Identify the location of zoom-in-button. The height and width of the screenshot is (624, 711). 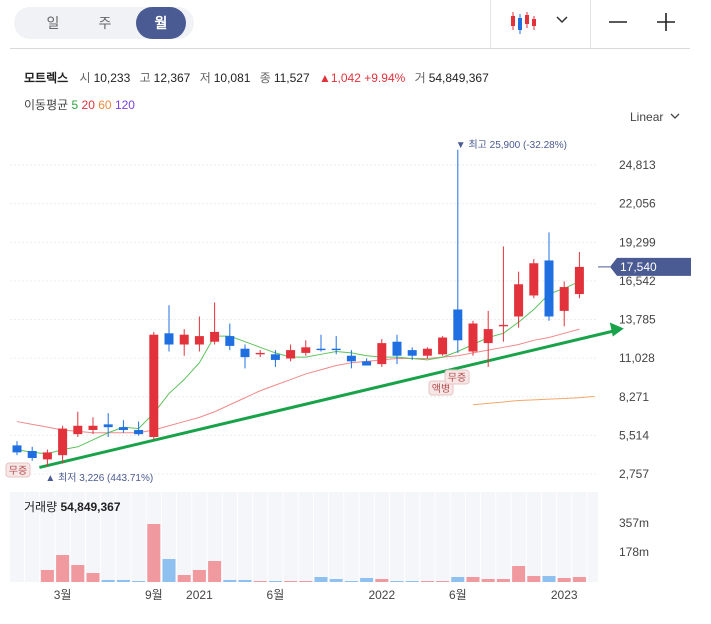
(666, 23).